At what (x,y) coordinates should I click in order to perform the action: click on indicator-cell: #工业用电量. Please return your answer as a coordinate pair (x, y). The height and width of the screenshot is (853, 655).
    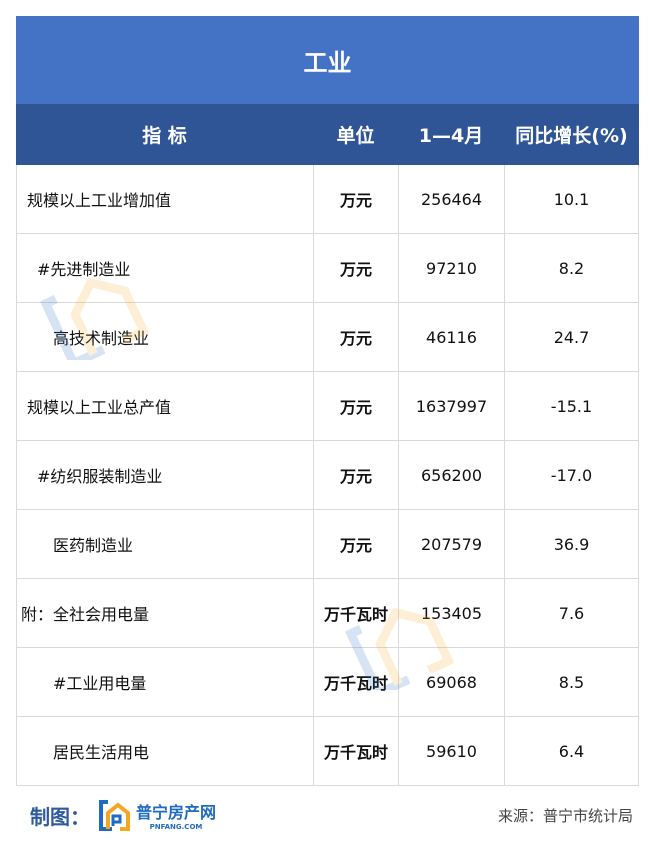
    Looking at the image, I should click on (164, 682).